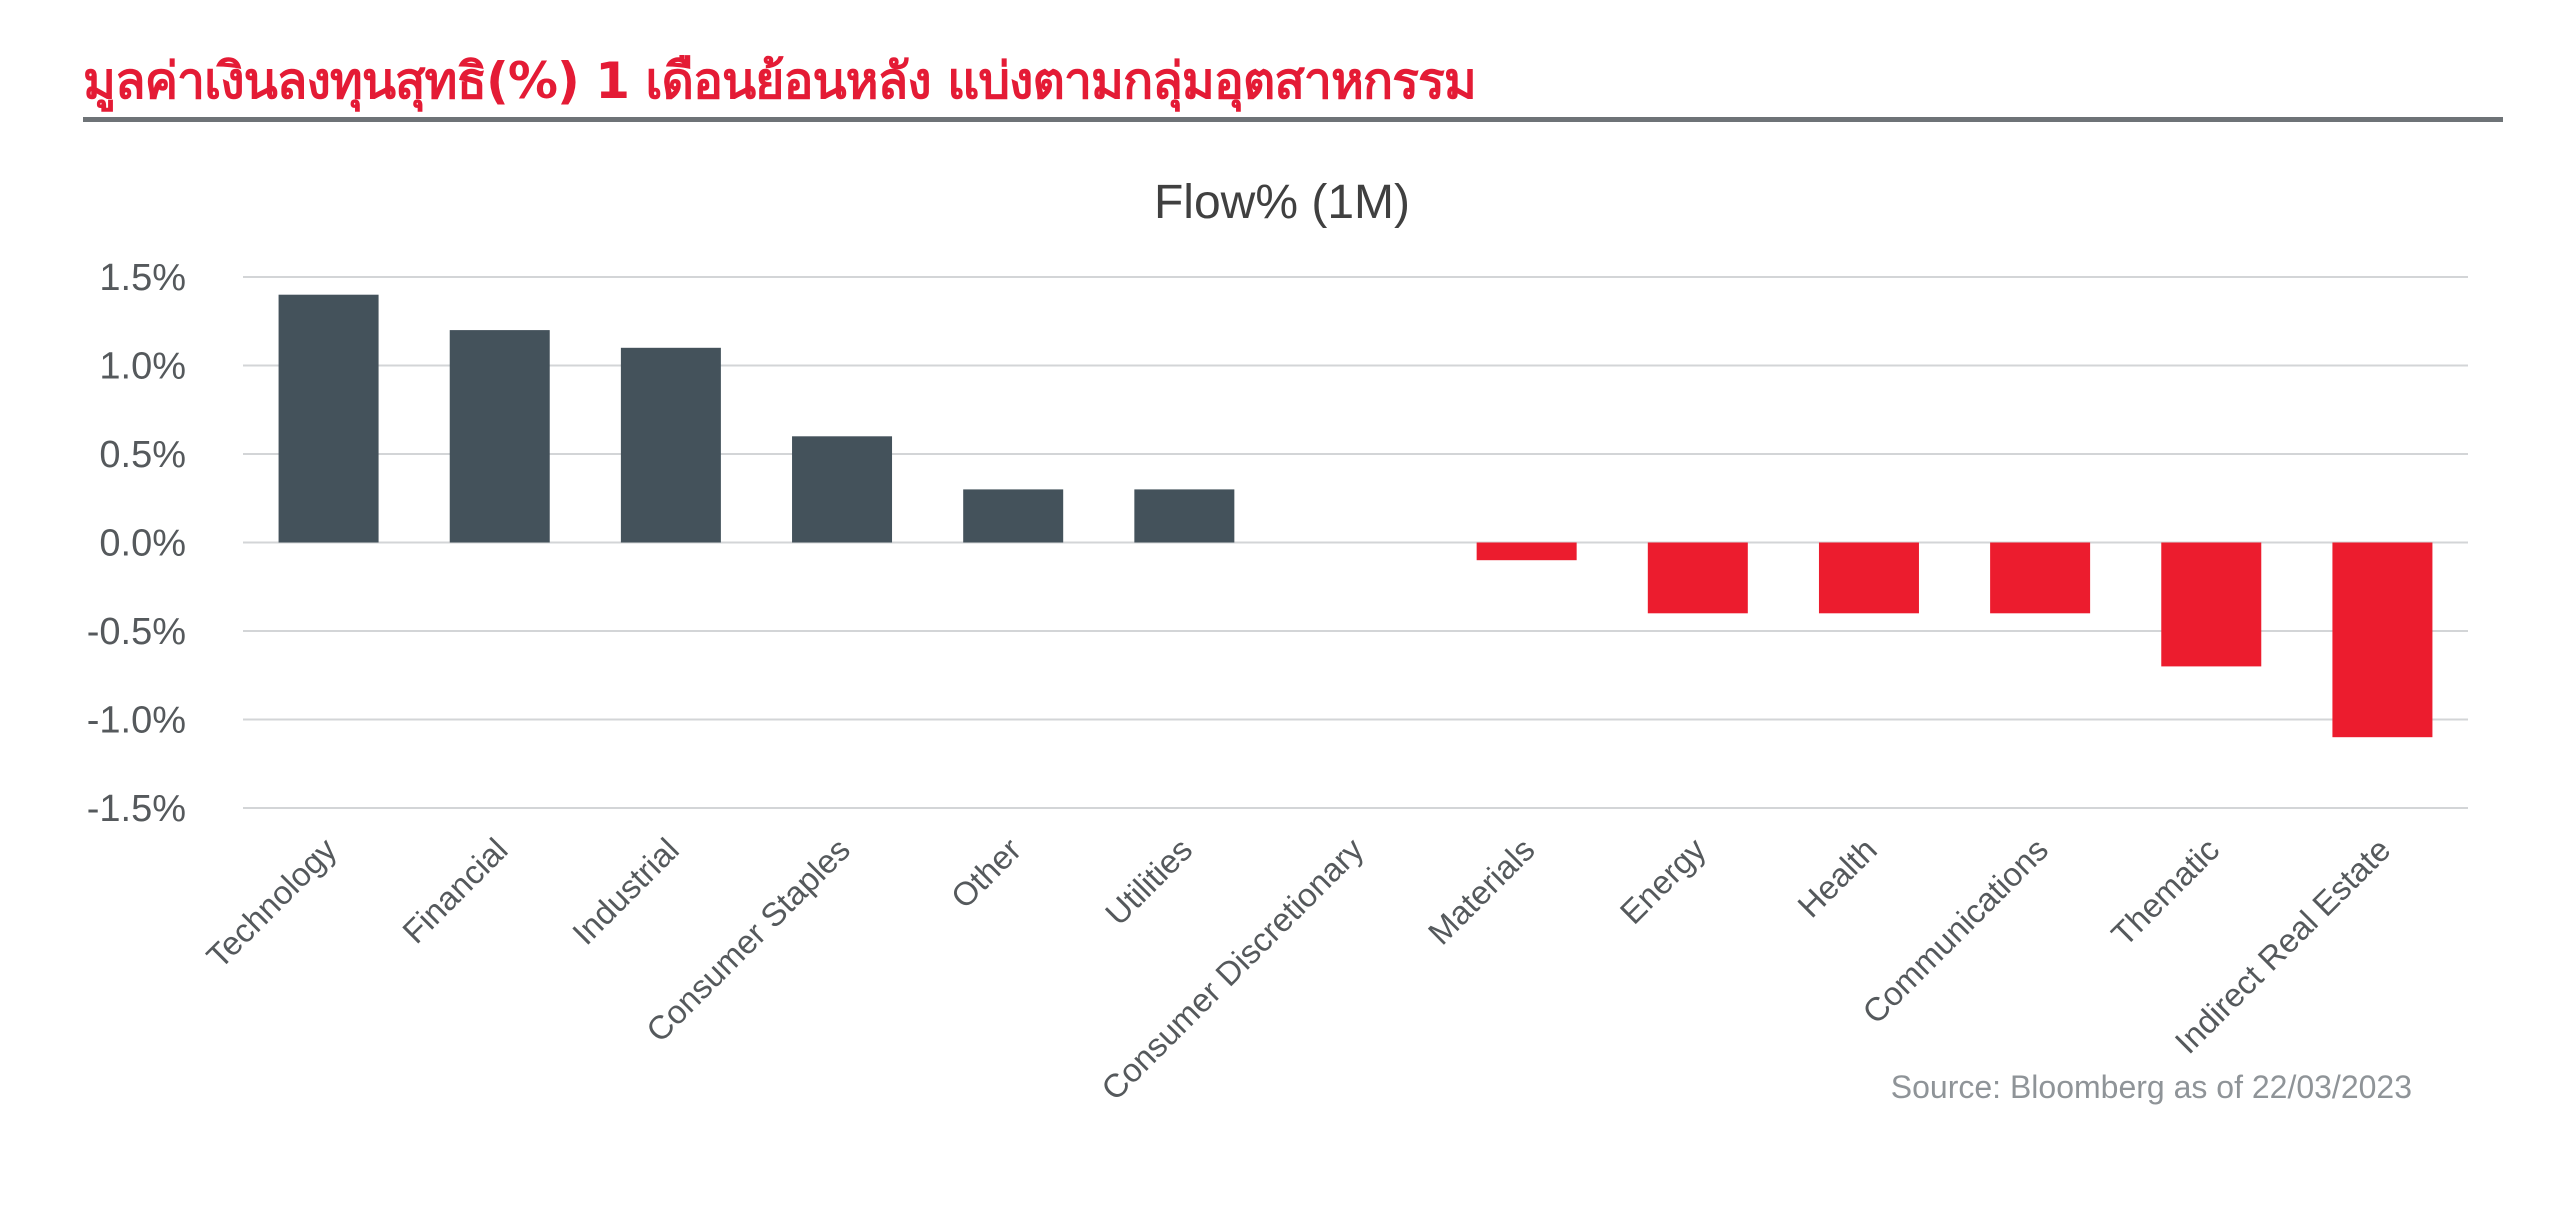 This screenshot has width=2560, height=1228. I want to click on x-tick-label: Communications, so click(1955, 931).